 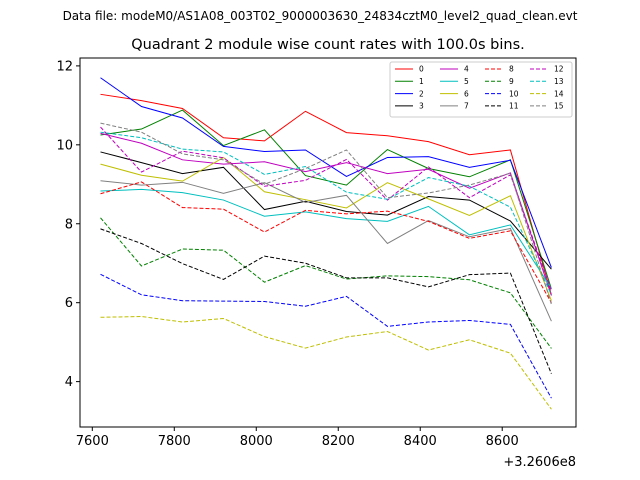 I want to click on legend-label-15: 15, so click(x=559, y=106).